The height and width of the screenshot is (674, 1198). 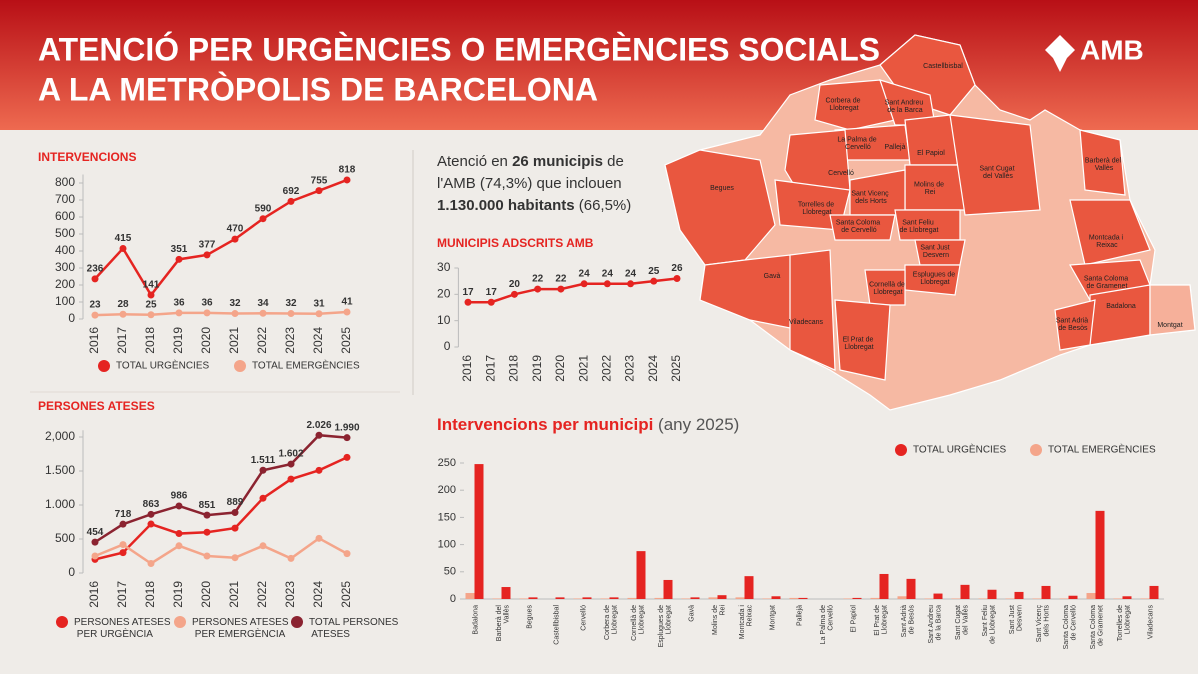 What do you see at coordinates (934, 278) in the screenshot?
I see `map-label: Esplugues de Llobregat` at bounding box center [934, 278].